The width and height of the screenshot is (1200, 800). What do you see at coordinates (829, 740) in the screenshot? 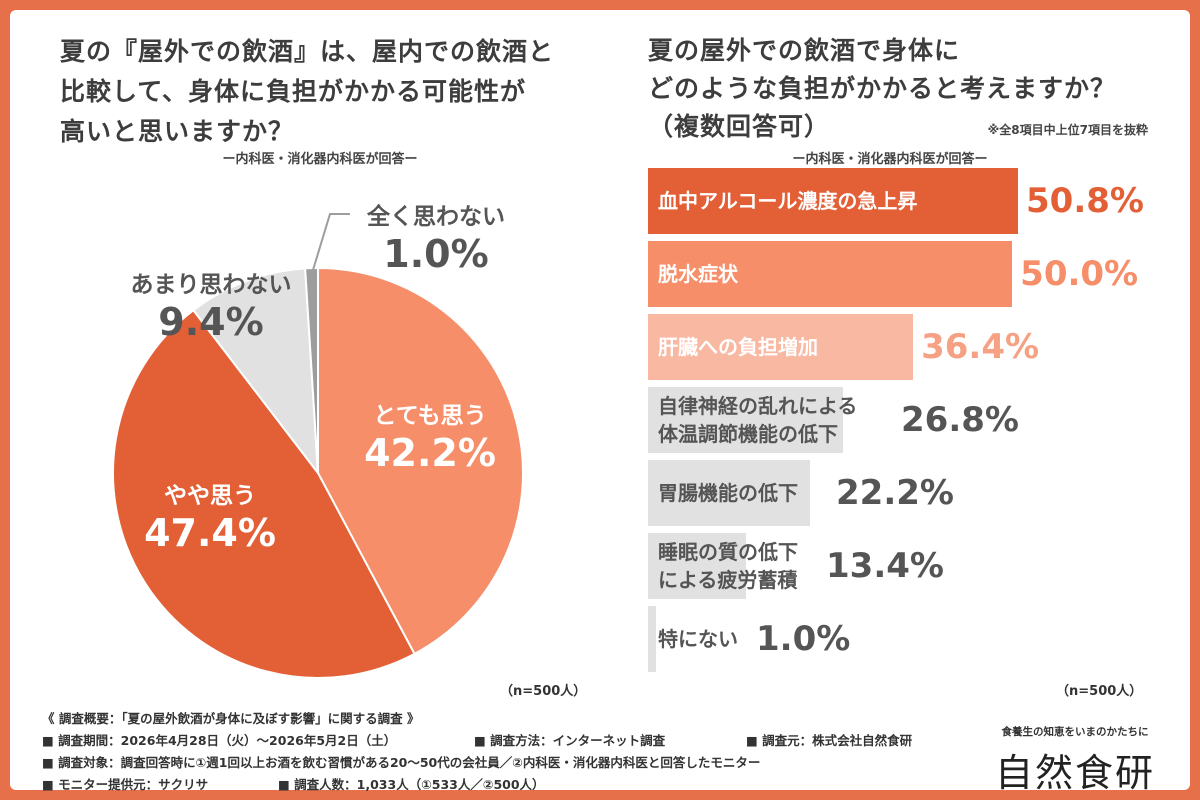
I see `survey-source: ■ 調査元：株式会社自然食研` at bounding box center [829, 740].